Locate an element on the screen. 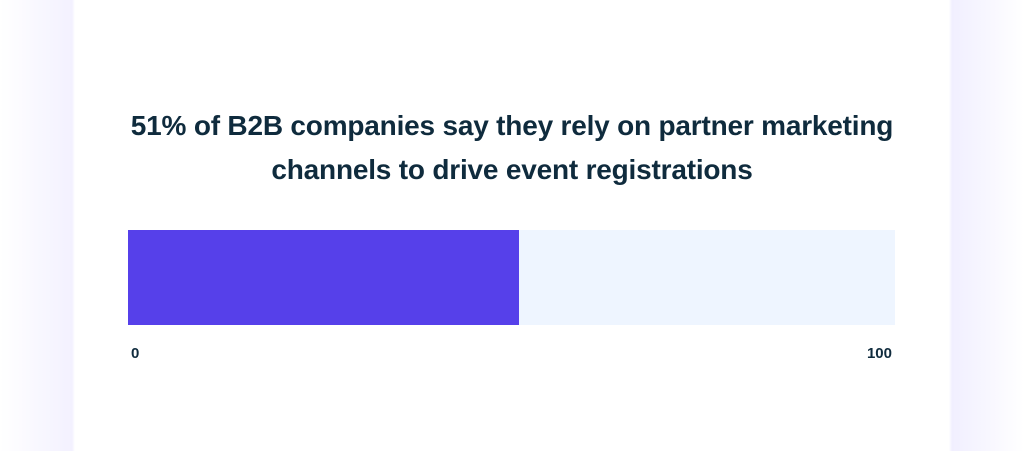 This screenshot has height=451, width=1024. tick-label-min: 0 is located at coordinates (135, 353).